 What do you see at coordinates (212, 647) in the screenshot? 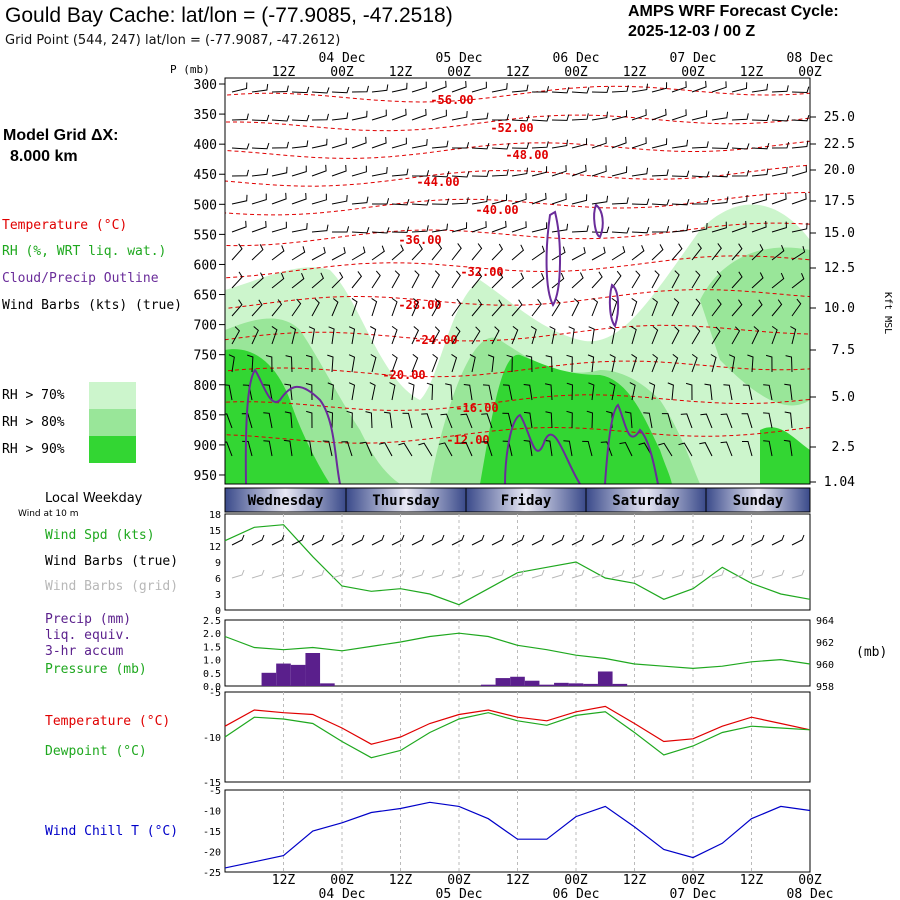
I see `precip-y-tick: 1.5` at bounding box center [212, 647].